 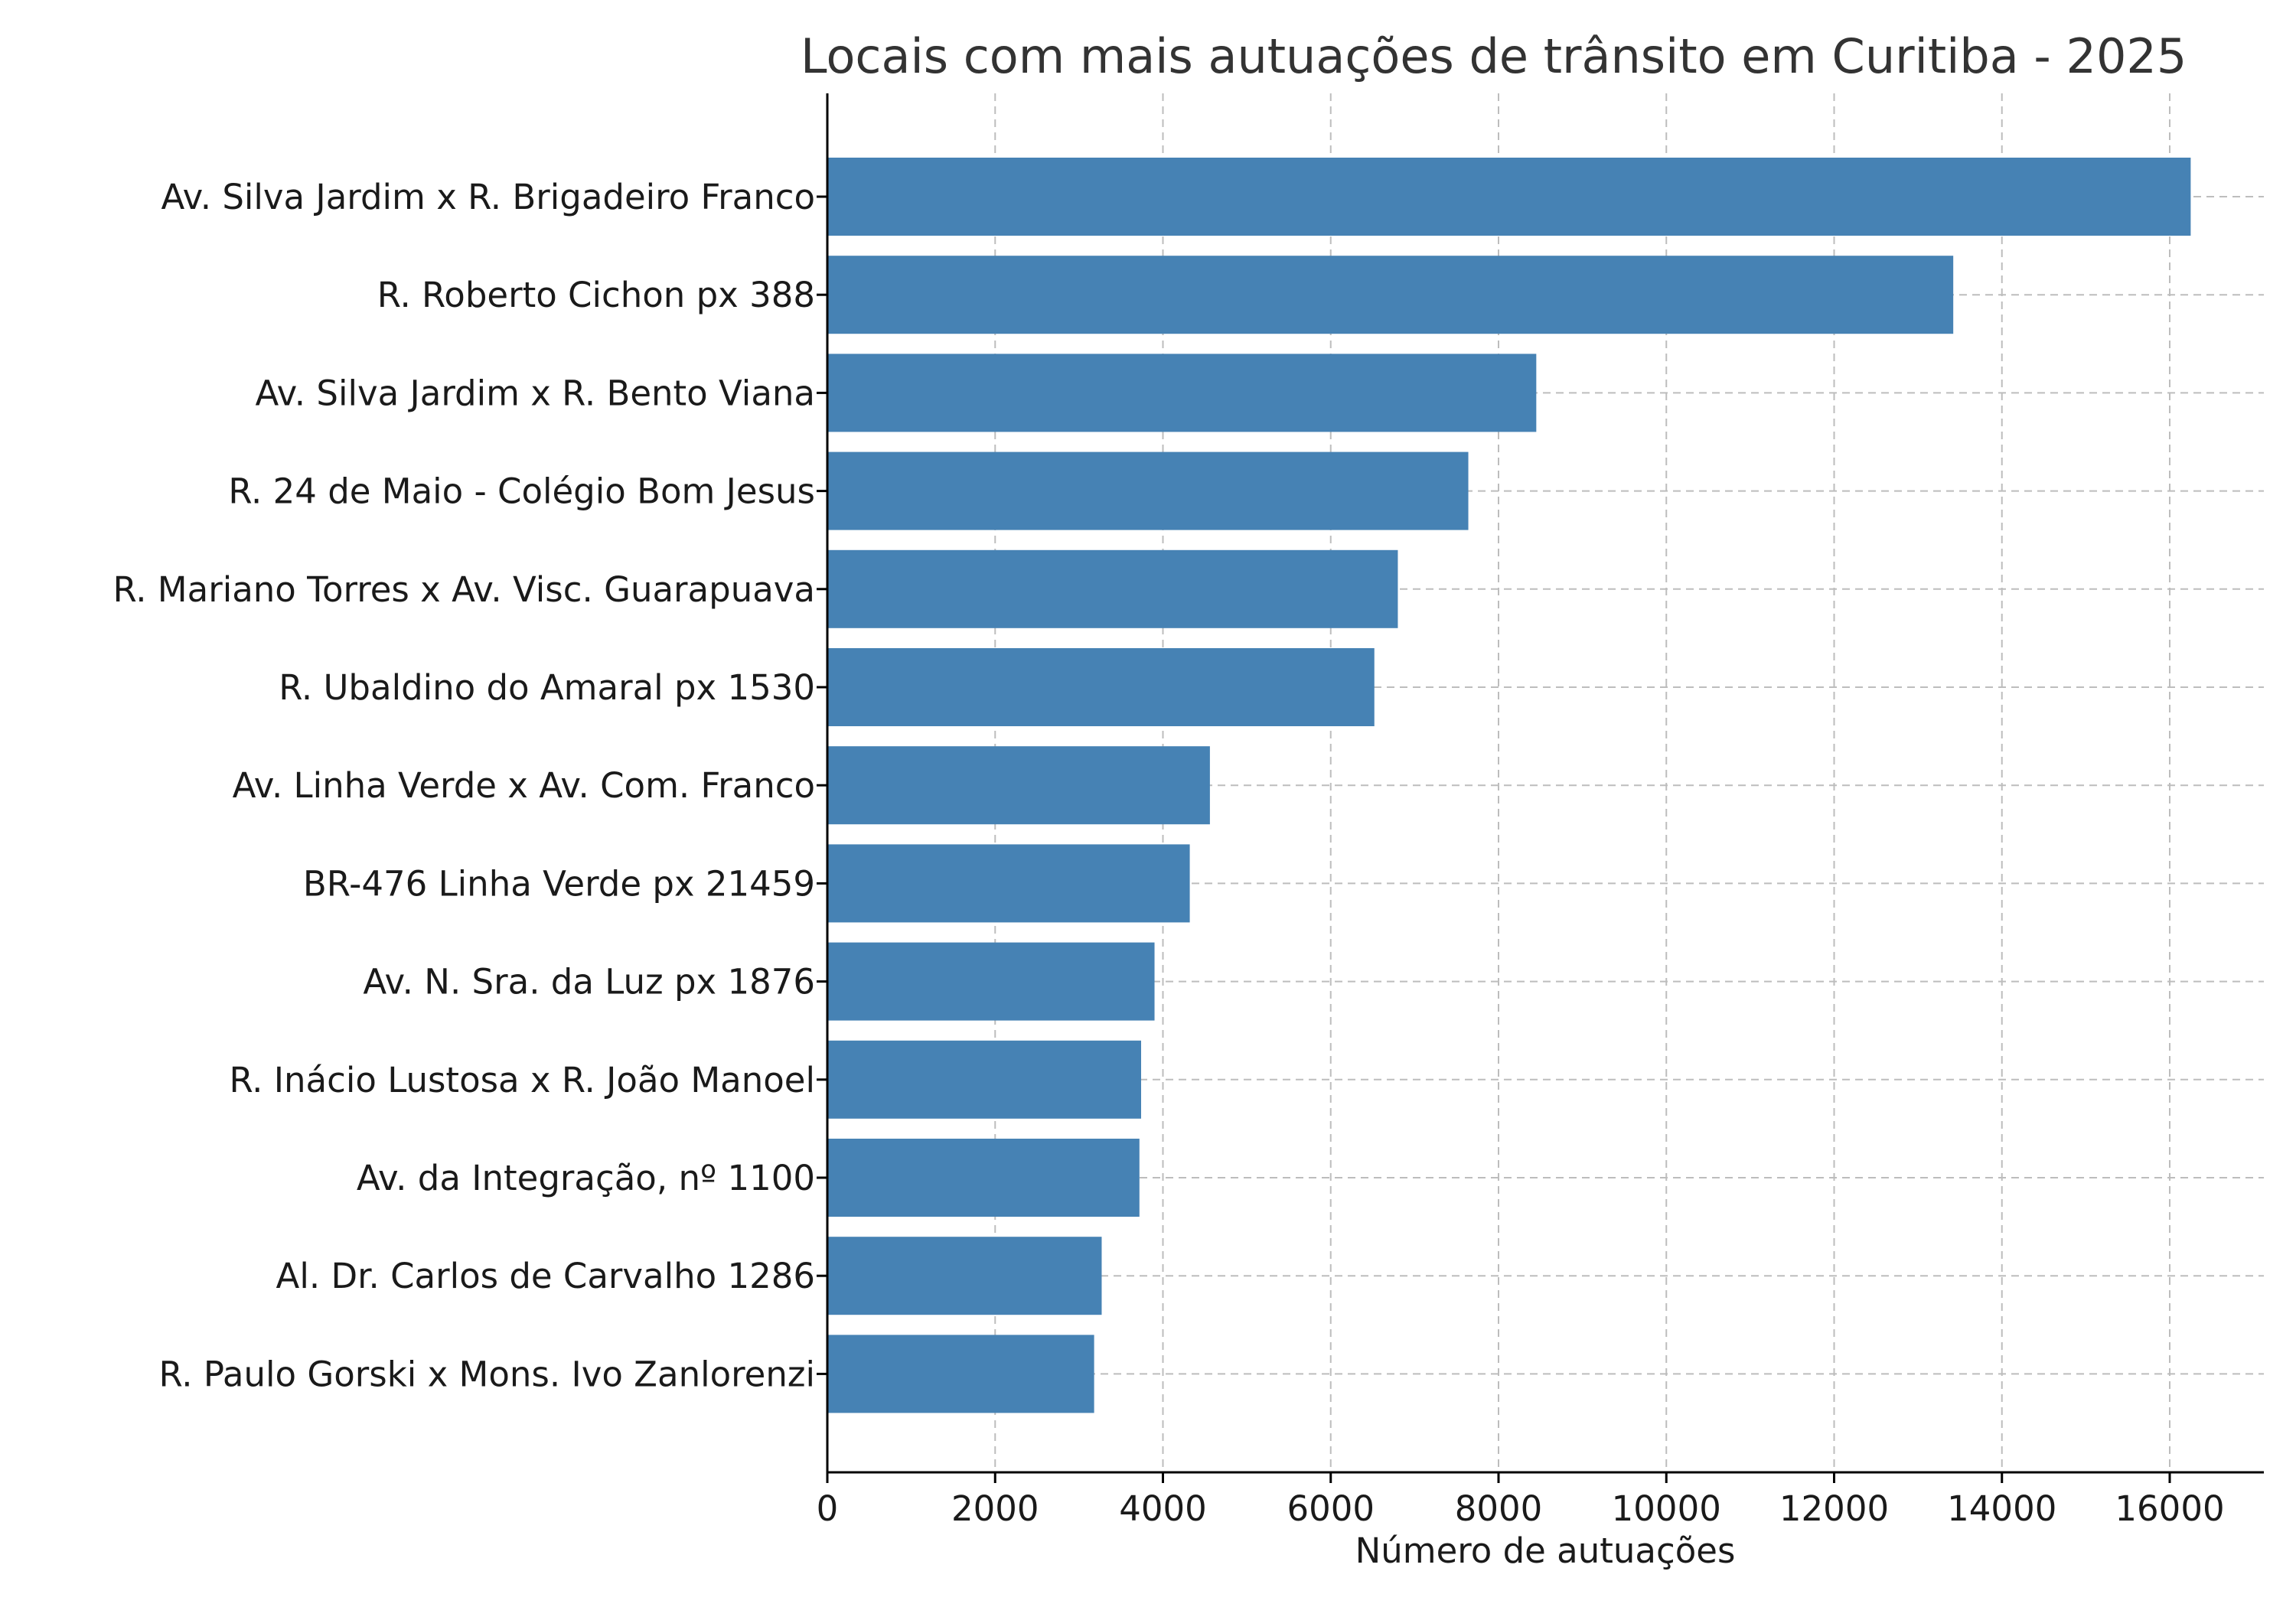 I want to click on category-label: Av. Linha Verde x Av. Com. Franco, so click(x=524, y=785).